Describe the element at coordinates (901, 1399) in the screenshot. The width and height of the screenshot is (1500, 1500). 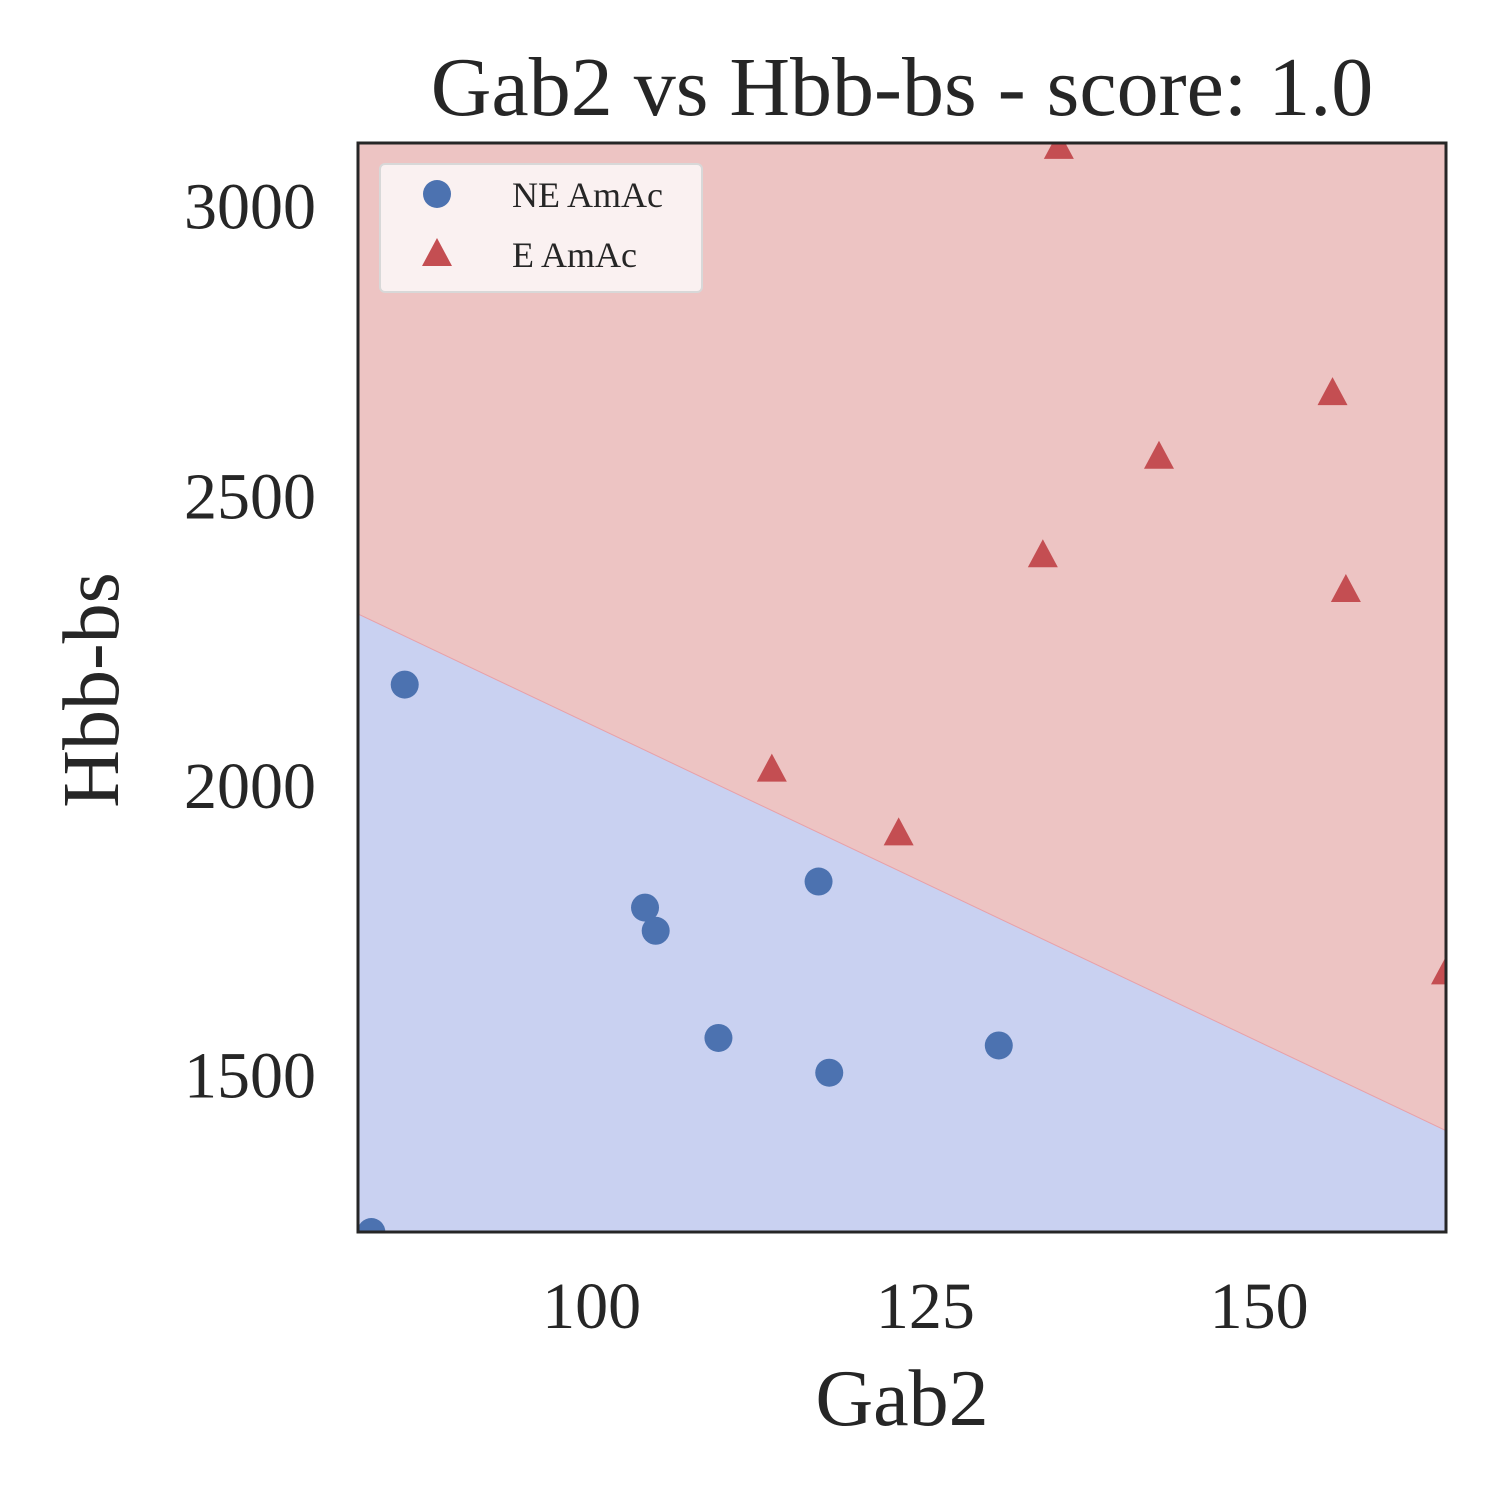
I see `x-axis-label: Gab2` at that location.